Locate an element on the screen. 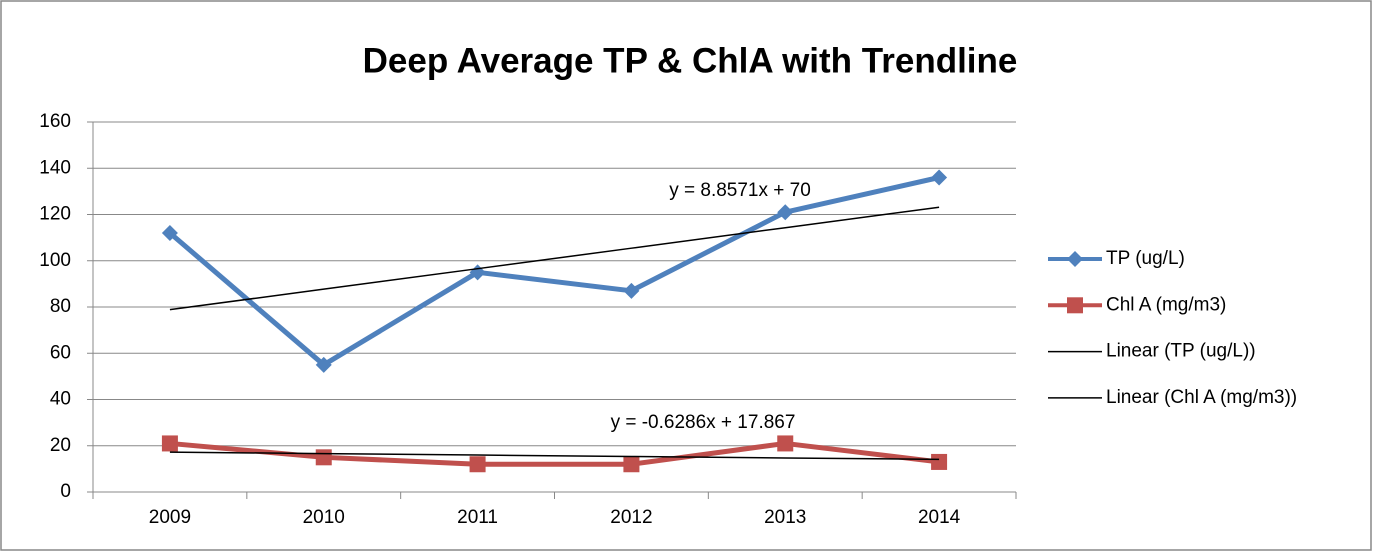 This screenshot has width=1373, height=552. y-tick-label: 0 is located at coordinates (65, 491).